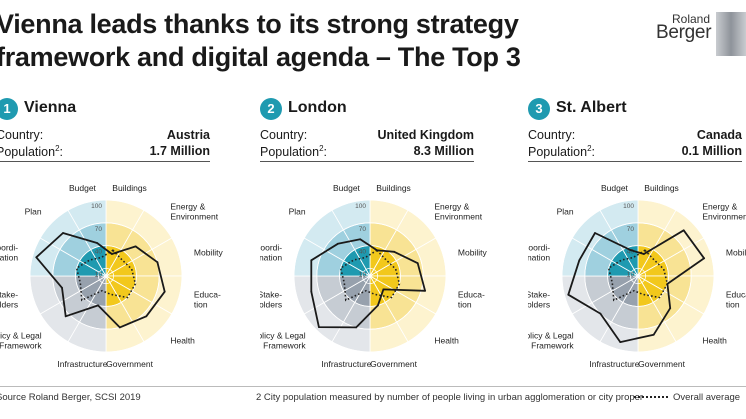 This screenshot has width=746, height=419. Describe the element at coordinates (443, 151) in the screenshot. I see `population-value: 8.3 Million` at that location.